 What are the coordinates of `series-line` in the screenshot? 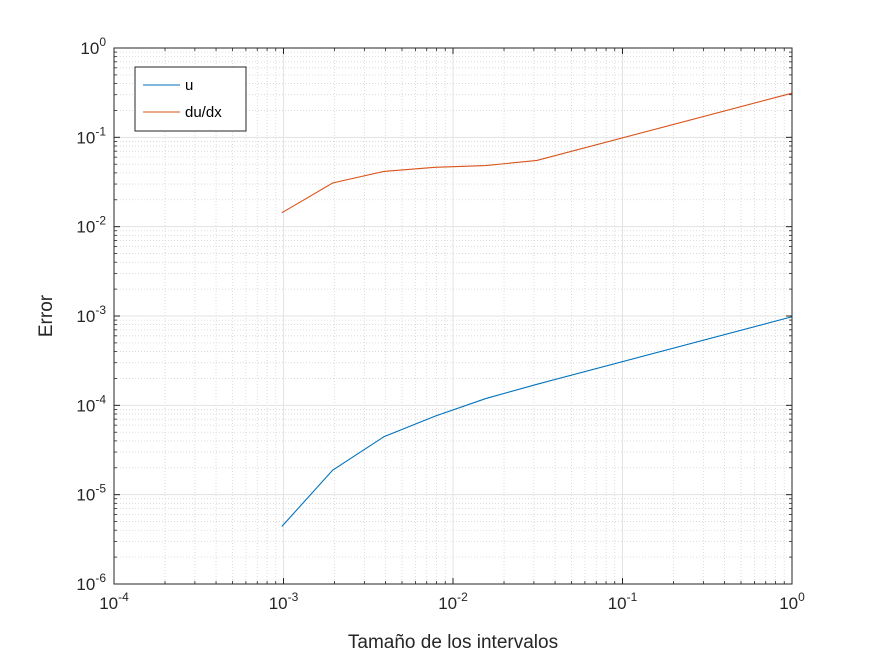 It's located at (537, 153).